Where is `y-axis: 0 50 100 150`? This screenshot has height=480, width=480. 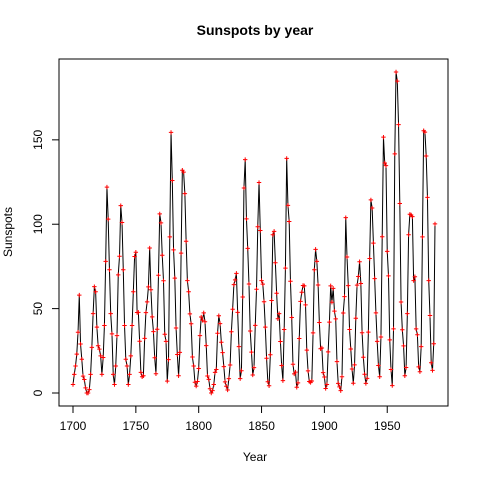 y-axis: 0 50 100 150 is located at coordinates (45, 263).